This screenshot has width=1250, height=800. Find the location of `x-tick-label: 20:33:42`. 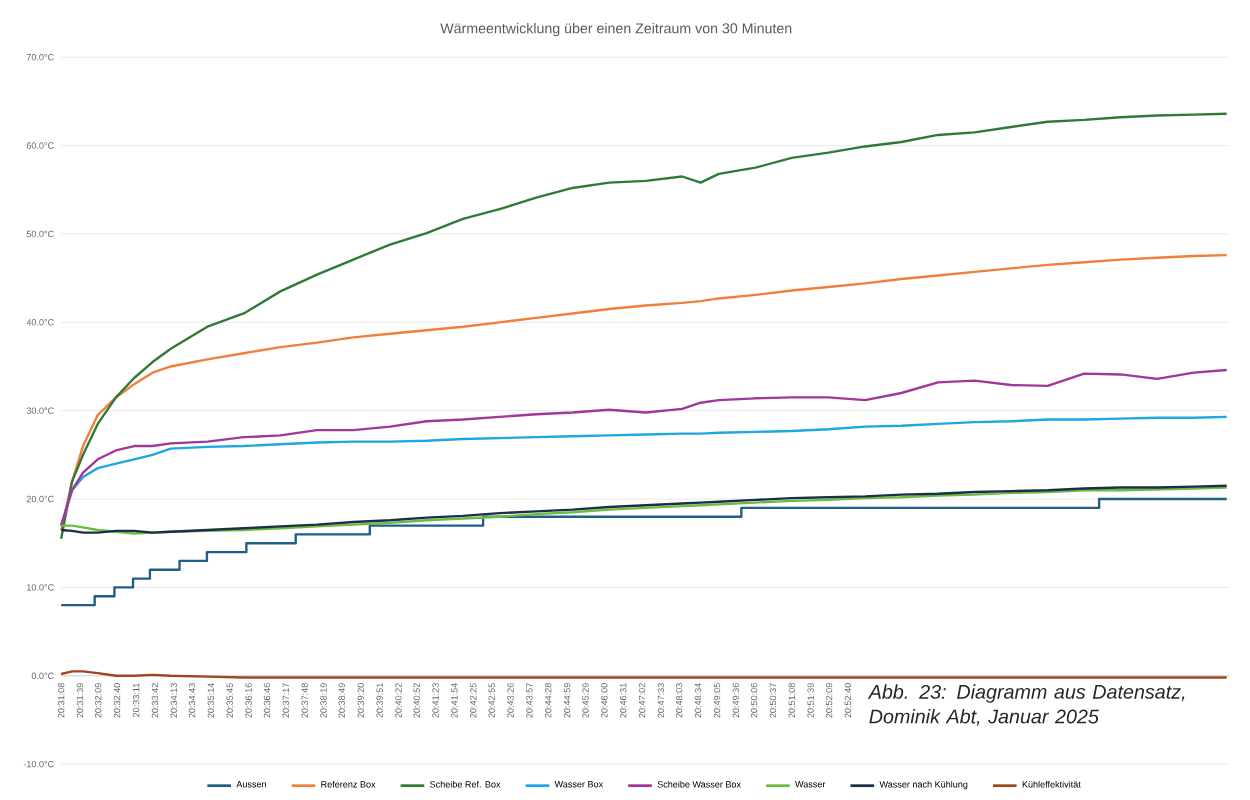

x-tick-label: 20:33:42 is located at coordinates (155, 700).